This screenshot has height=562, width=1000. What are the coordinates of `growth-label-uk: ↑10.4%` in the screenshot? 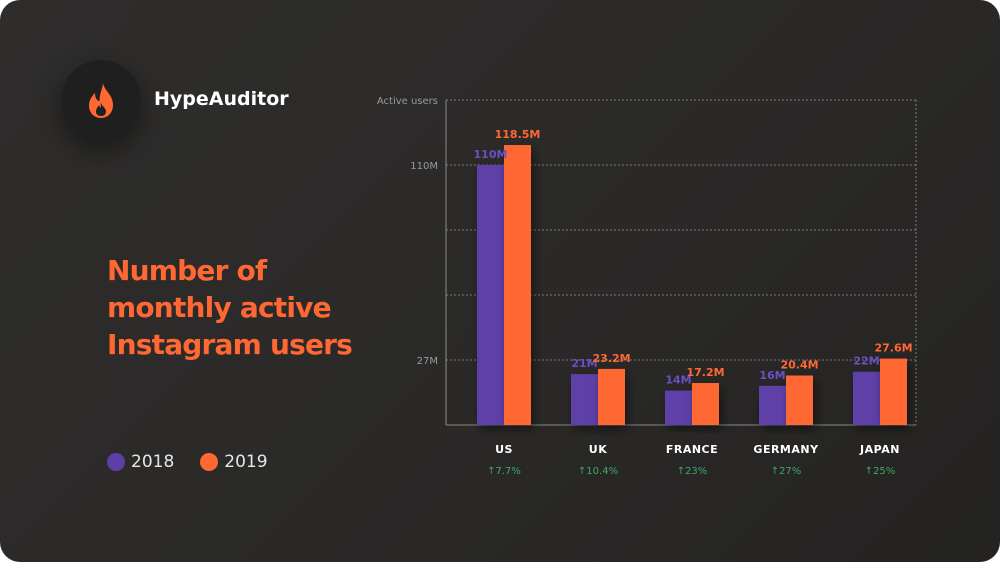 It's located at (598, 471).